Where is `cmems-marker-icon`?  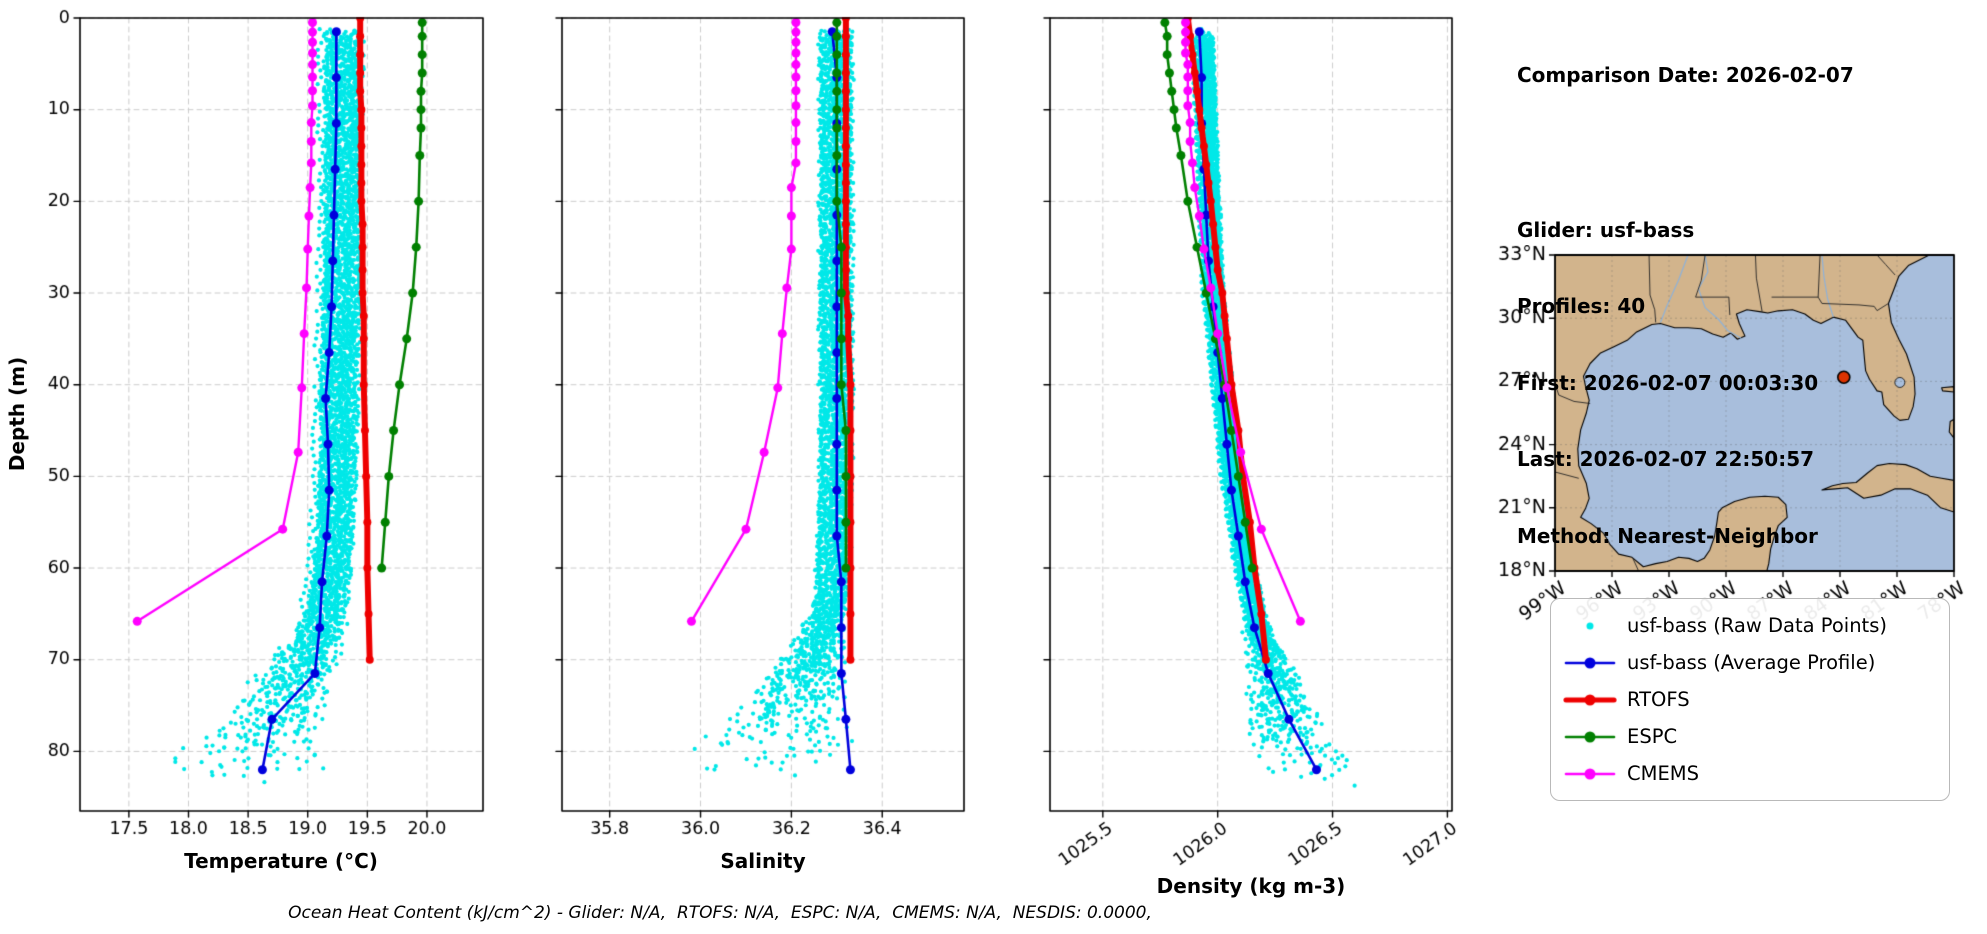
cmems-marker-icon is located at coordinates (1590, 773).